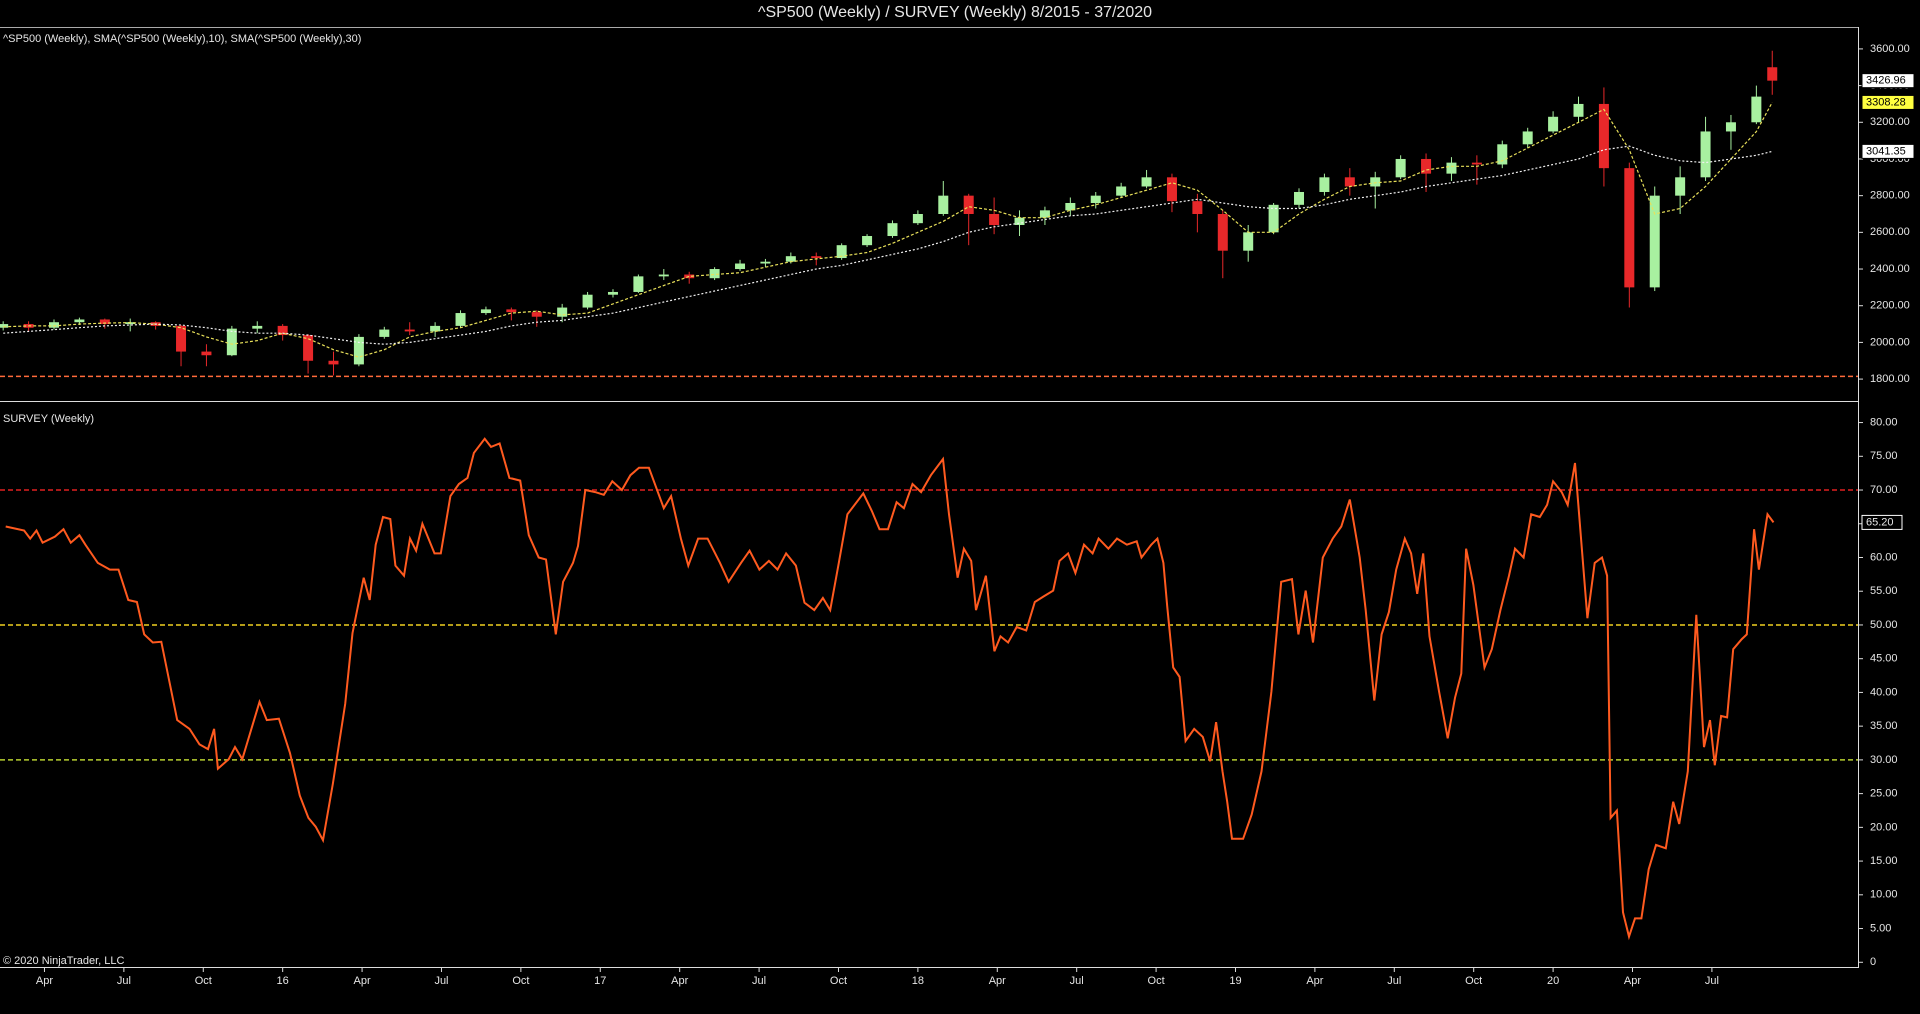 This screenshot has width=1920, height=1014. Describe the element at coordinates (1890, 379) in the screenshot. I see `y-tick-label: 1800.00` at that location.